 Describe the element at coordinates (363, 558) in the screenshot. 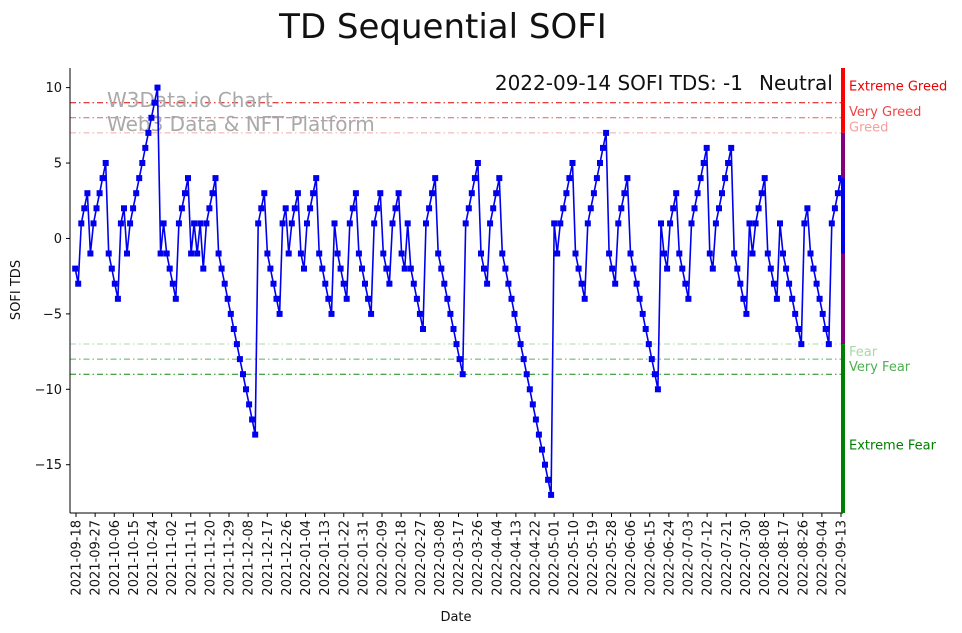

I see `x-tick-label: 2022-01-31` at that location.